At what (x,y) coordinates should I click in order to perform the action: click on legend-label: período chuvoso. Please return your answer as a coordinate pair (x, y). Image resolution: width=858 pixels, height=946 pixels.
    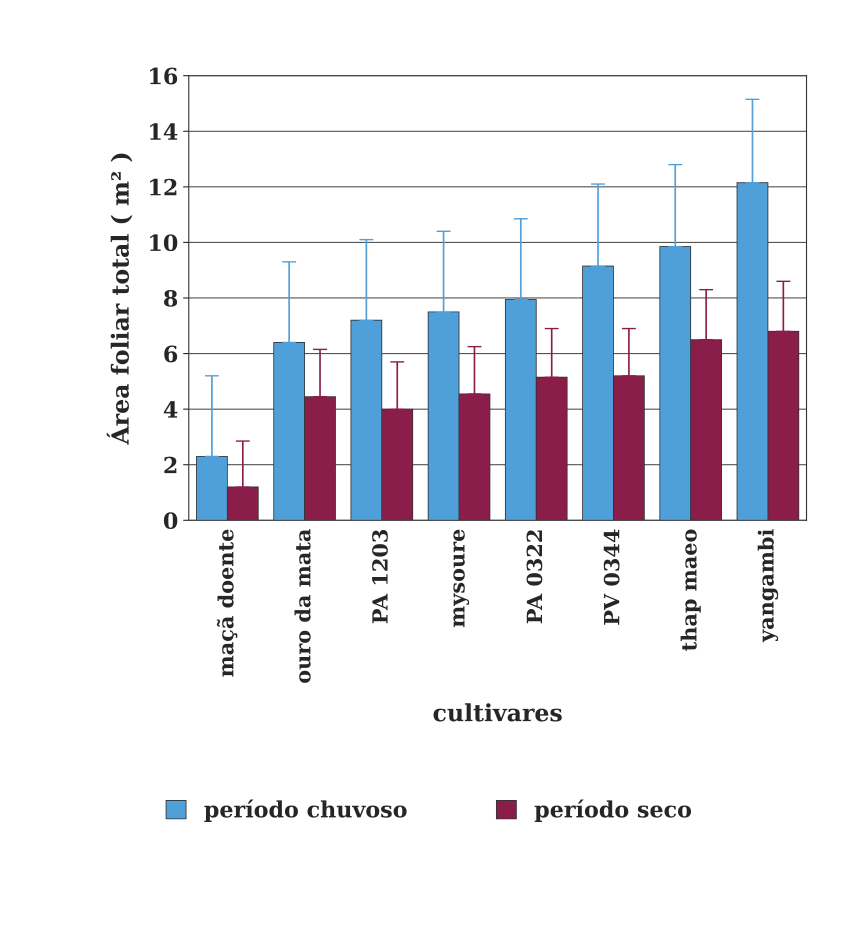
    Looking at the image, I should click on (305, 811).